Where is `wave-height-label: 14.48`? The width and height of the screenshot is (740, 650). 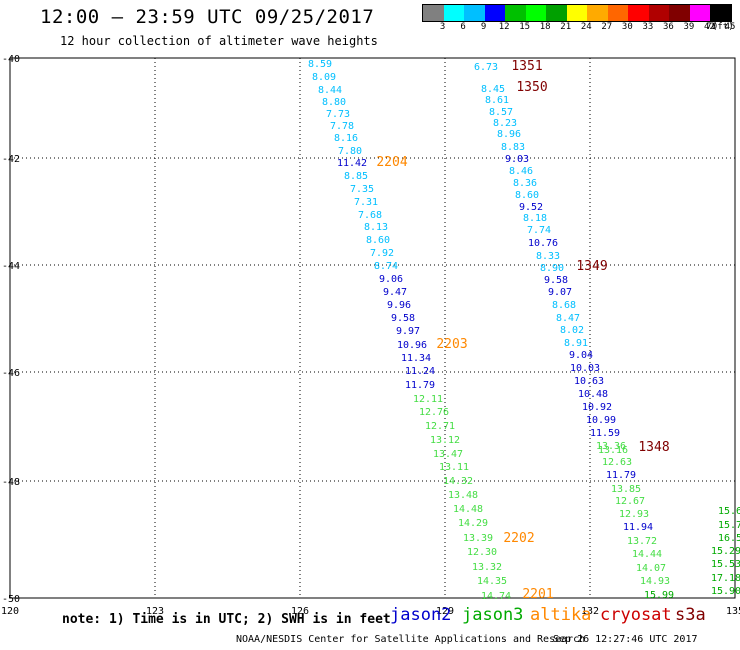
wave-height-label: 14.48 is located at coordinates (468, 509).